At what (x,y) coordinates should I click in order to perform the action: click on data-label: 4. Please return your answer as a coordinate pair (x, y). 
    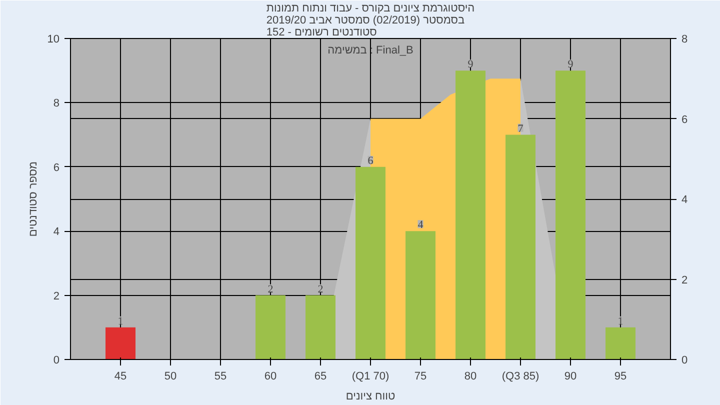
    Looking at the image, I should click on (421, 225).